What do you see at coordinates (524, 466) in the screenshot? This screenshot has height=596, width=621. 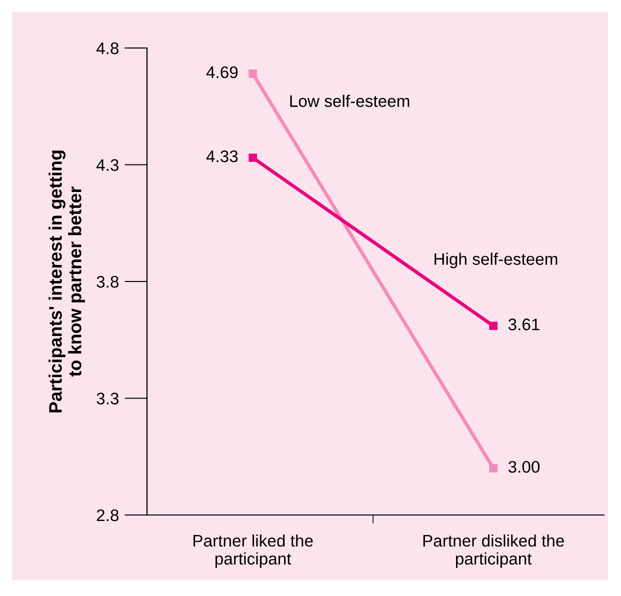 I see `text: 3.00` at bounding box center [524, 466].